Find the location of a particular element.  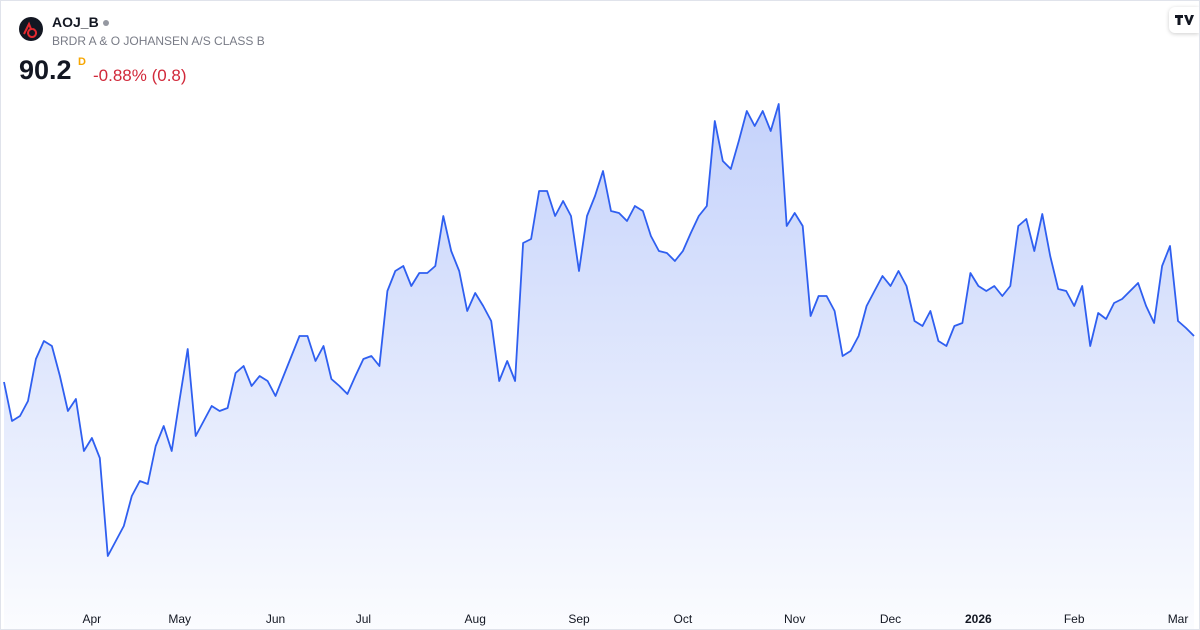

x-tick-label: Apr is located at coordinates (92, 619).